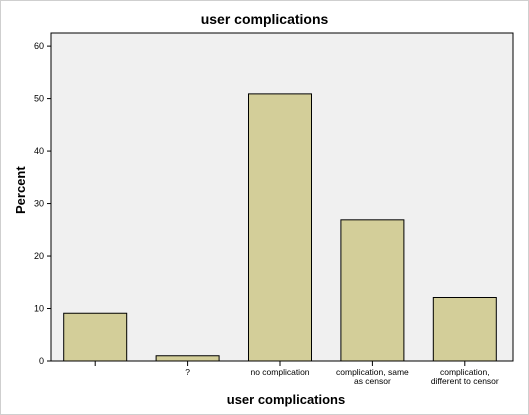 This screenshot has height=415, width=529. What do you see at coordinates (372, 381) in the screenshot?
I see `x-tick-label: as censor` at bounding box center [372, 381].